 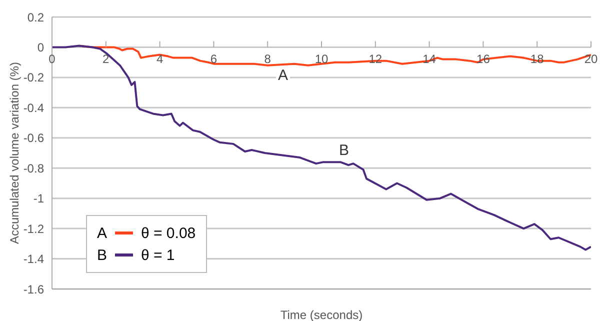 What do you see at coordinates (268, 59) in the screenshot?
I see `x-tick-label: 8` at bounding box center [268, 59].